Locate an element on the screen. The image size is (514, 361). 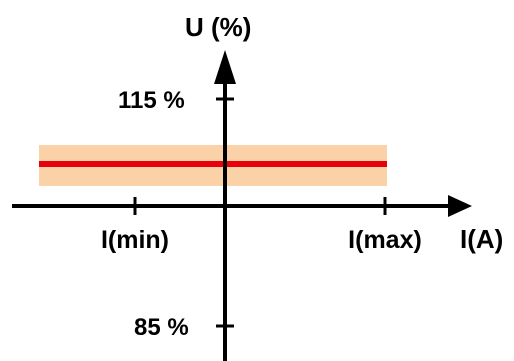
tick-label-imax: I(max) is located at coordinates (385, 240).